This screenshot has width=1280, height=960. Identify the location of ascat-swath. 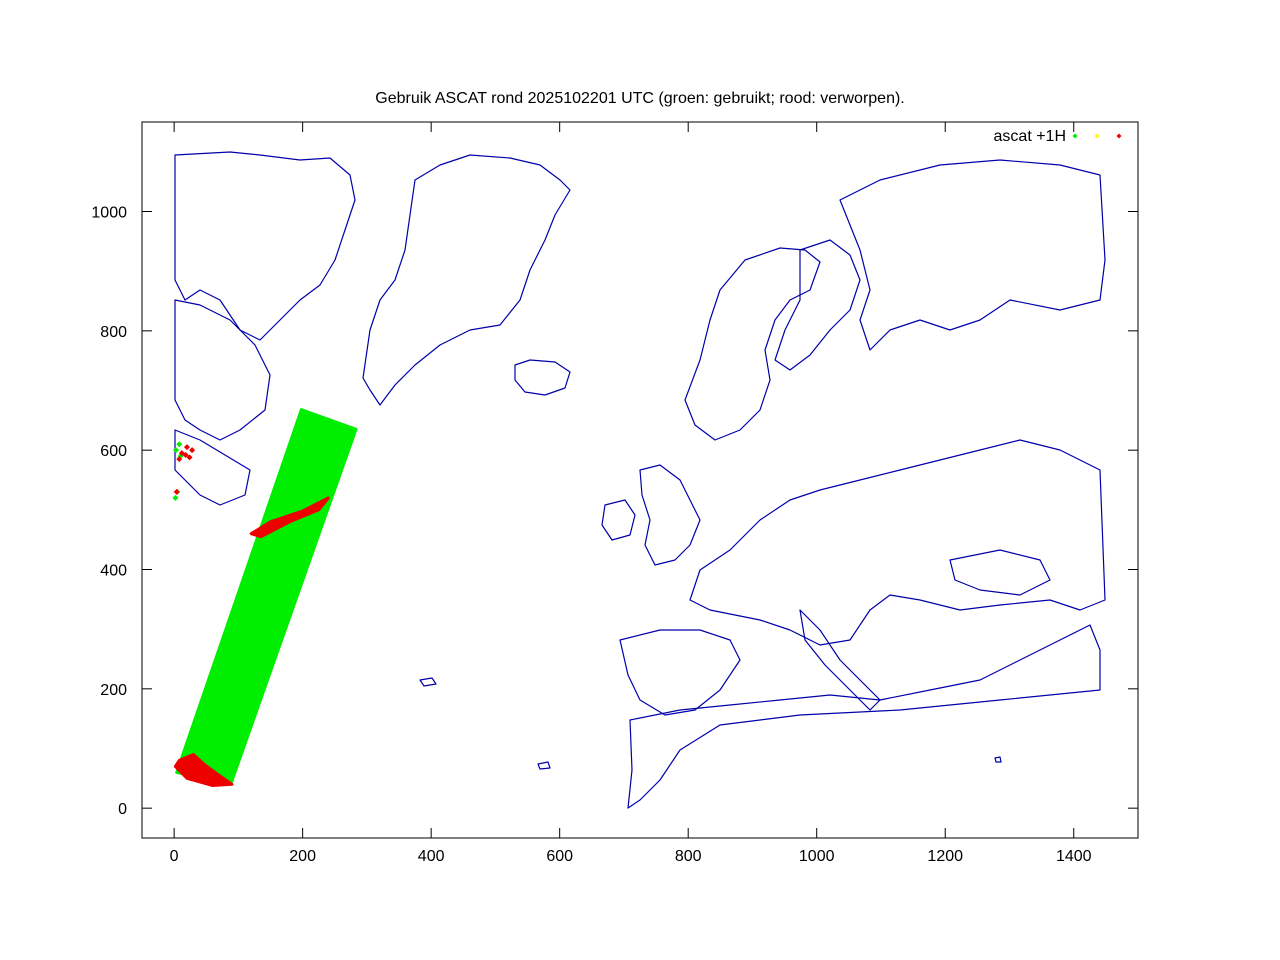
(265, 597).